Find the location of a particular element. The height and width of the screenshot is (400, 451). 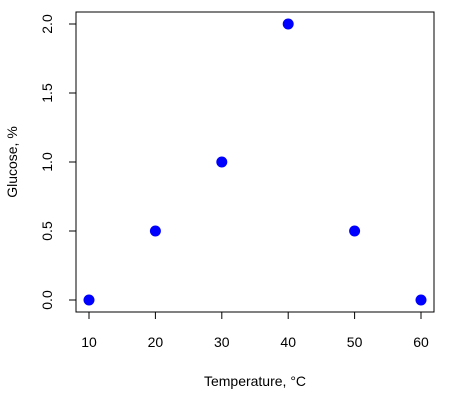

x-tick-label: 20 is located at coordinates (156, 342).